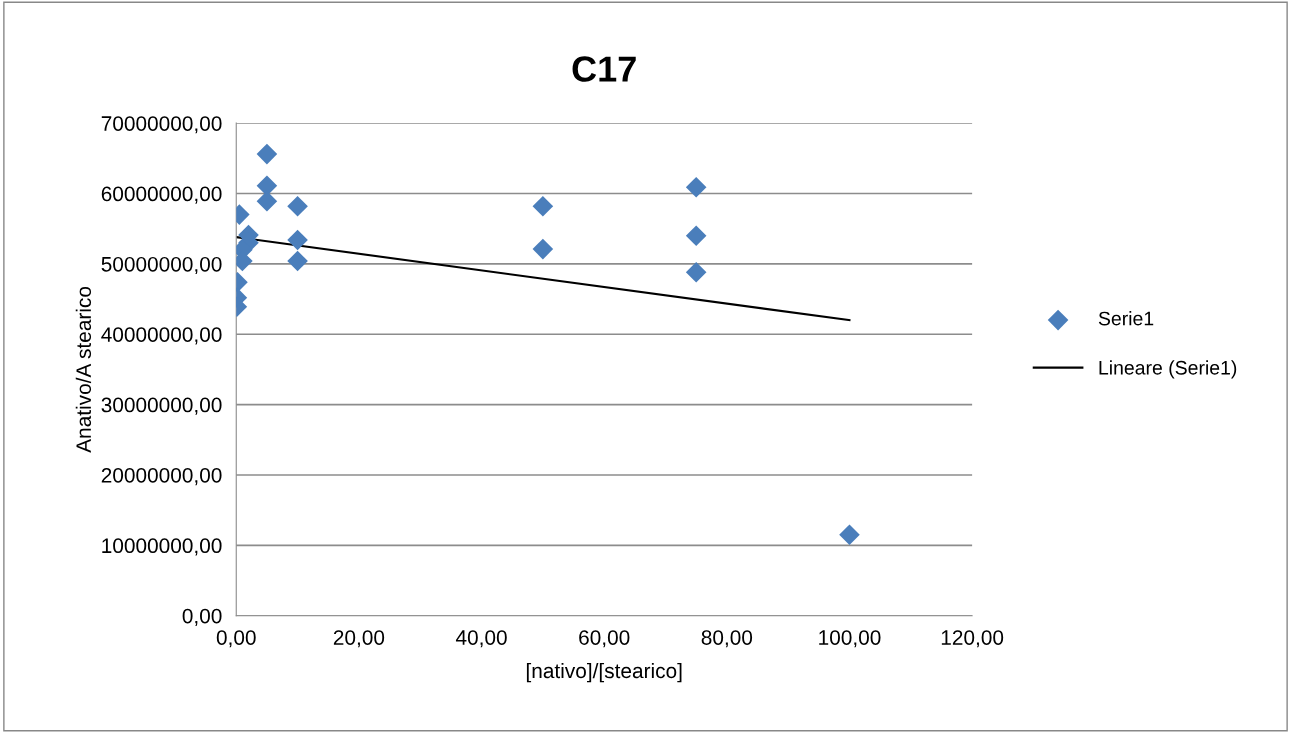  Describe the element at coordinates (604, 639) in the screenshot. I see `x-tick-label: 60,00` at that location.